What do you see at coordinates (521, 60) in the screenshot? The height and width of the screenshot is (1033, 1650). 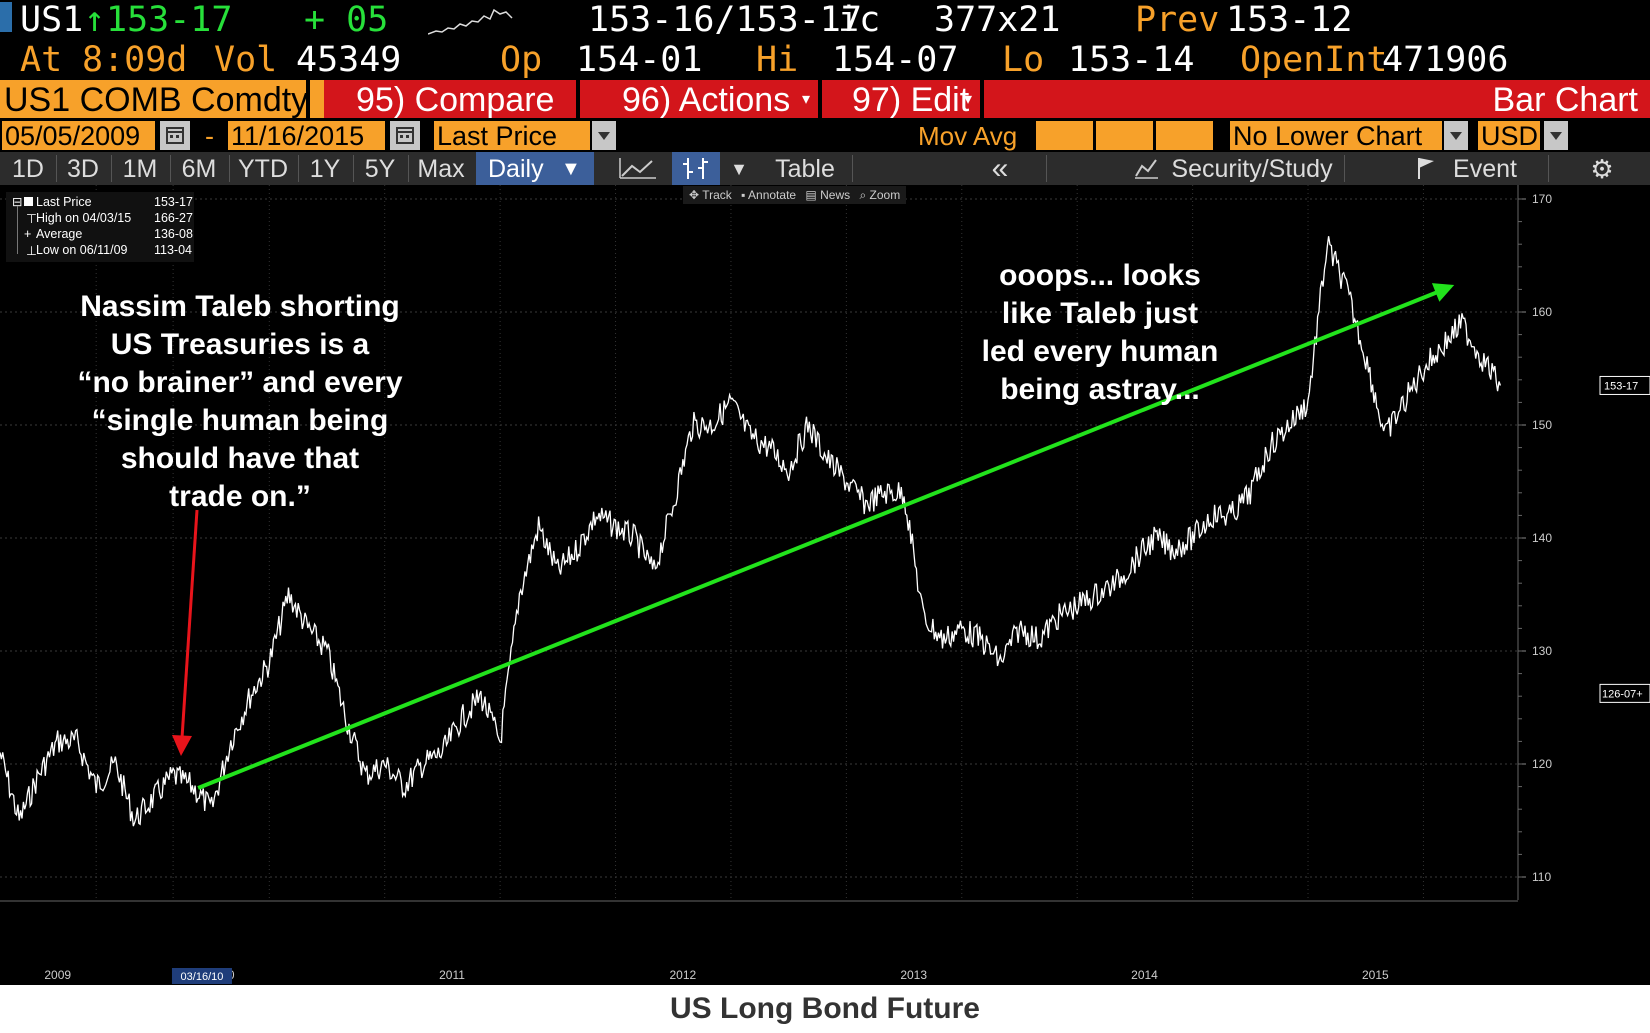 I see `open-label: Op` at bounding box center [521, 60].